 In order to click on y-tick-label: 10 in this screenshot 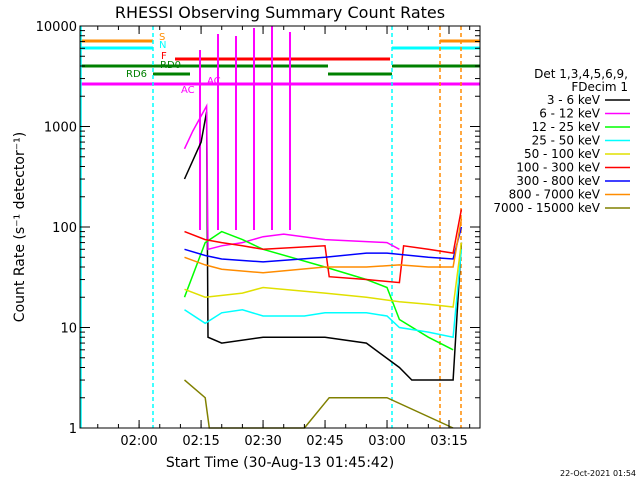, I will do `click(68, 329)`.